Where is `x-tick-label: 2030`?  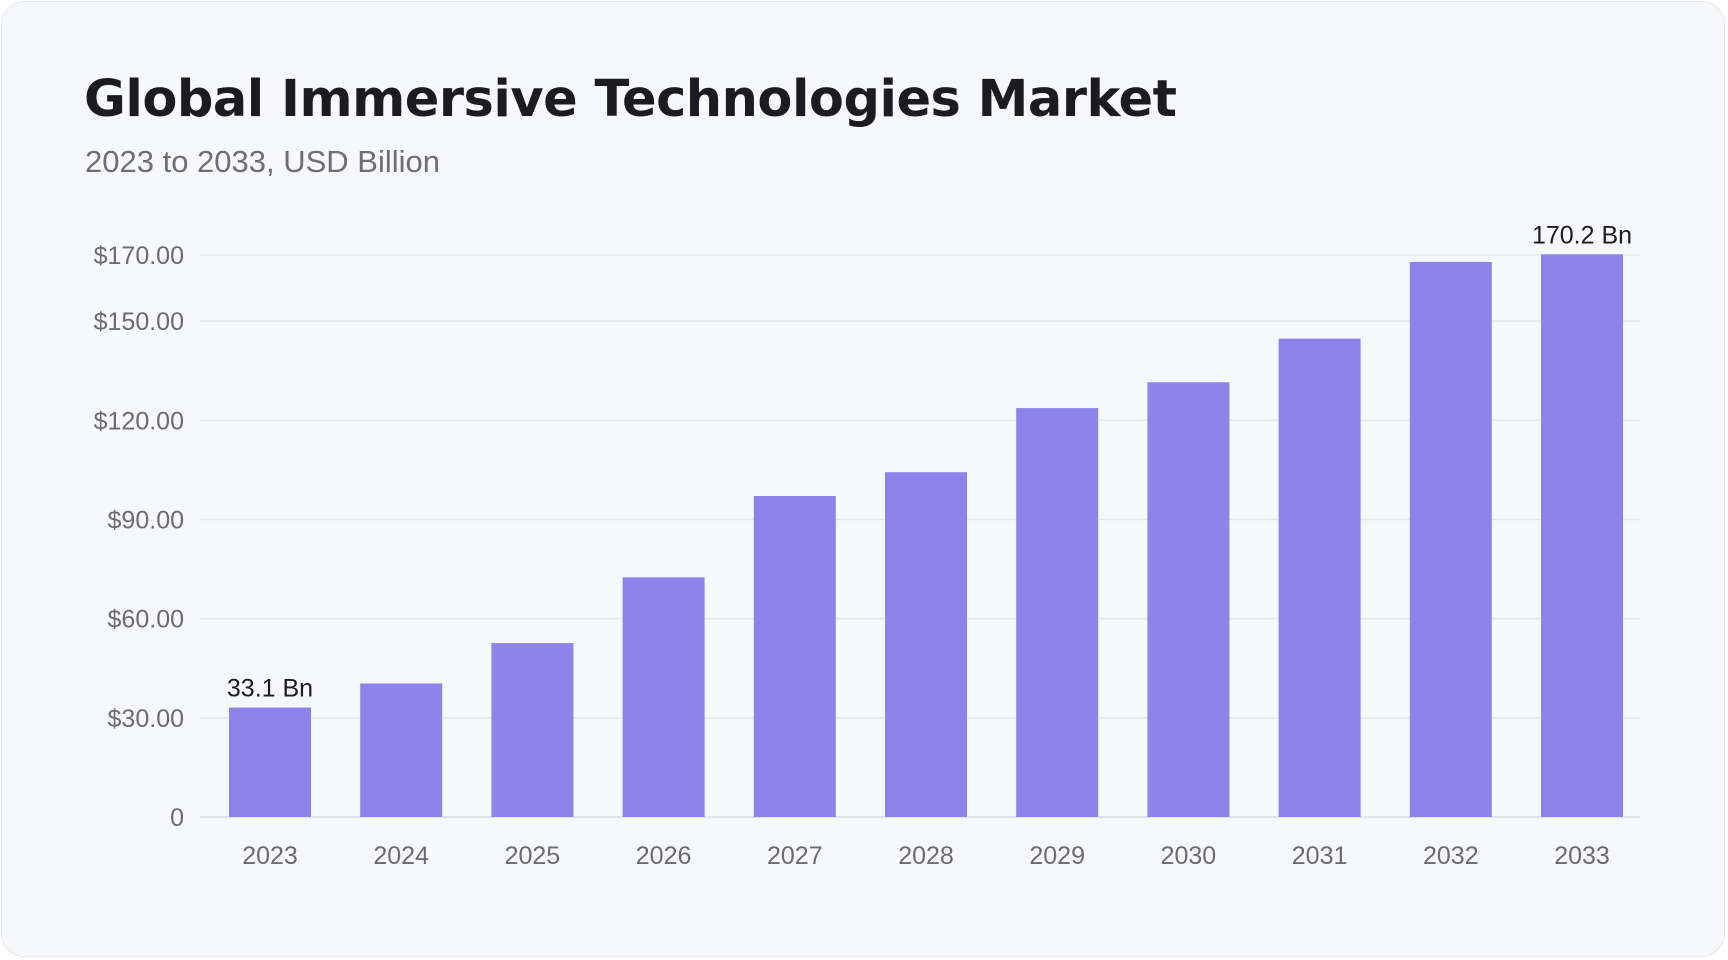
x-tick-label: 2030 is located at coordinates (1189, 856).